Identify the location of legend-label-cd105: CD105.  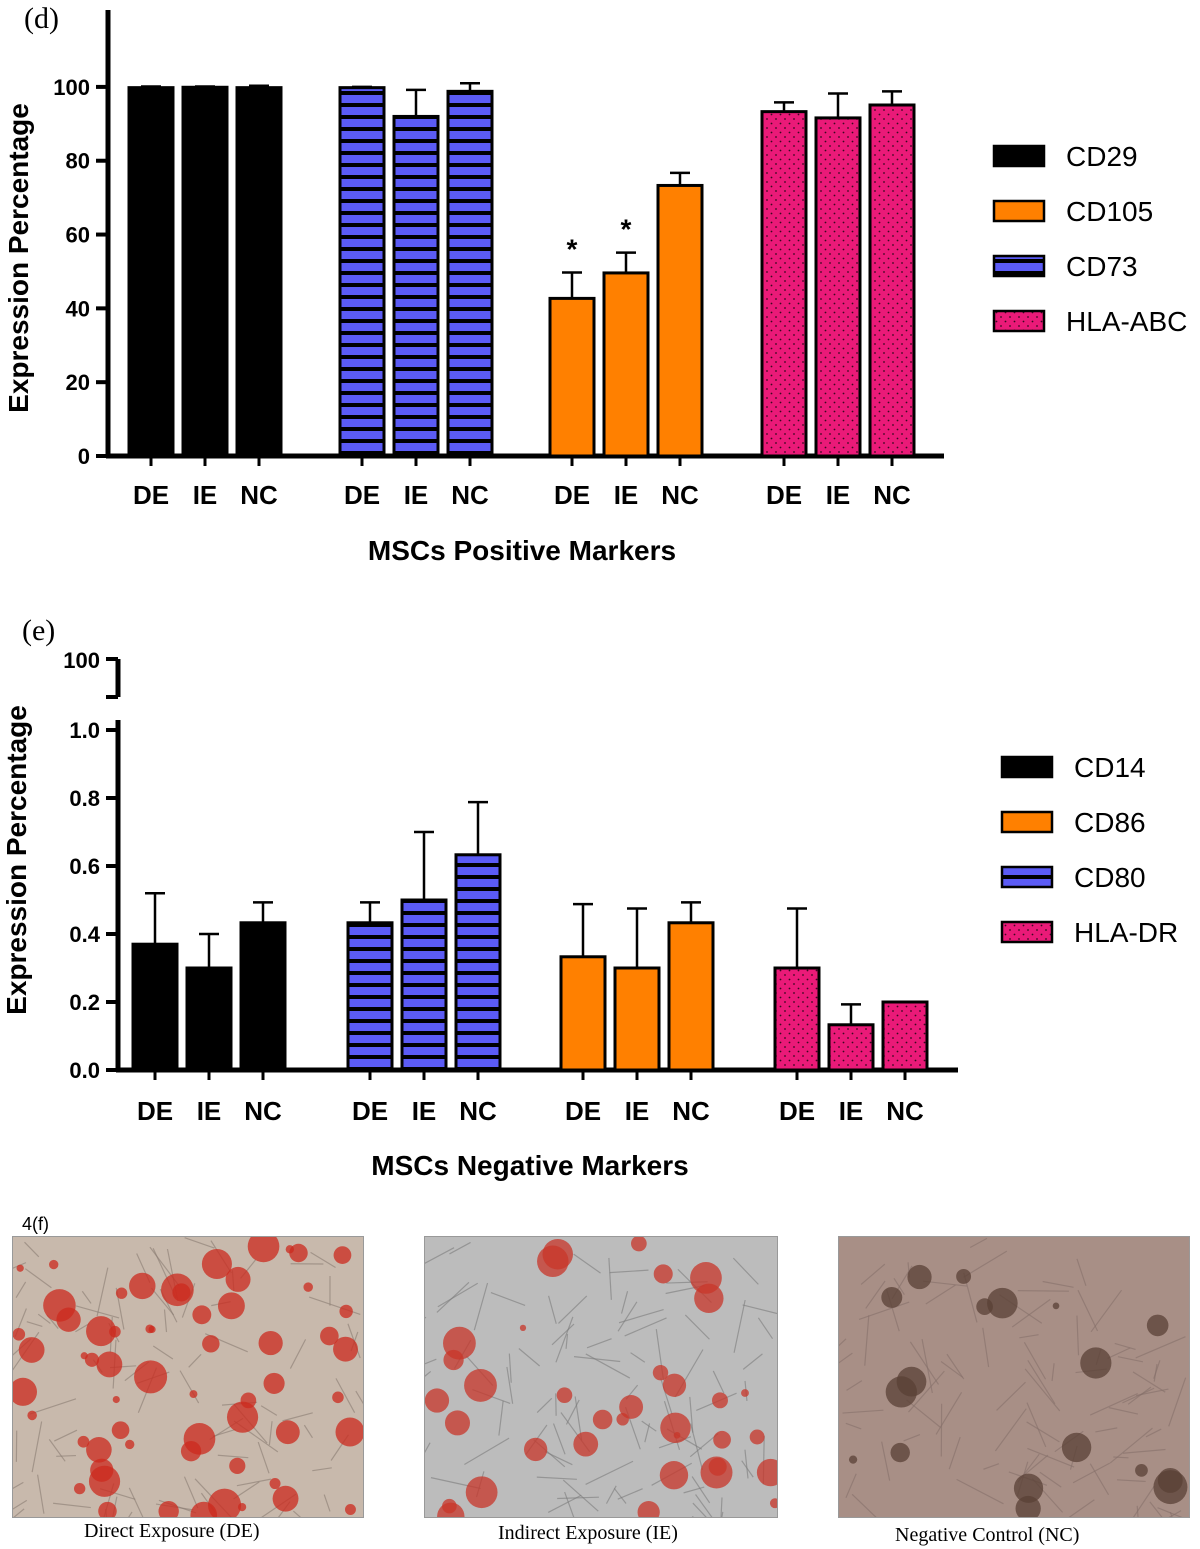
(1109, 211).